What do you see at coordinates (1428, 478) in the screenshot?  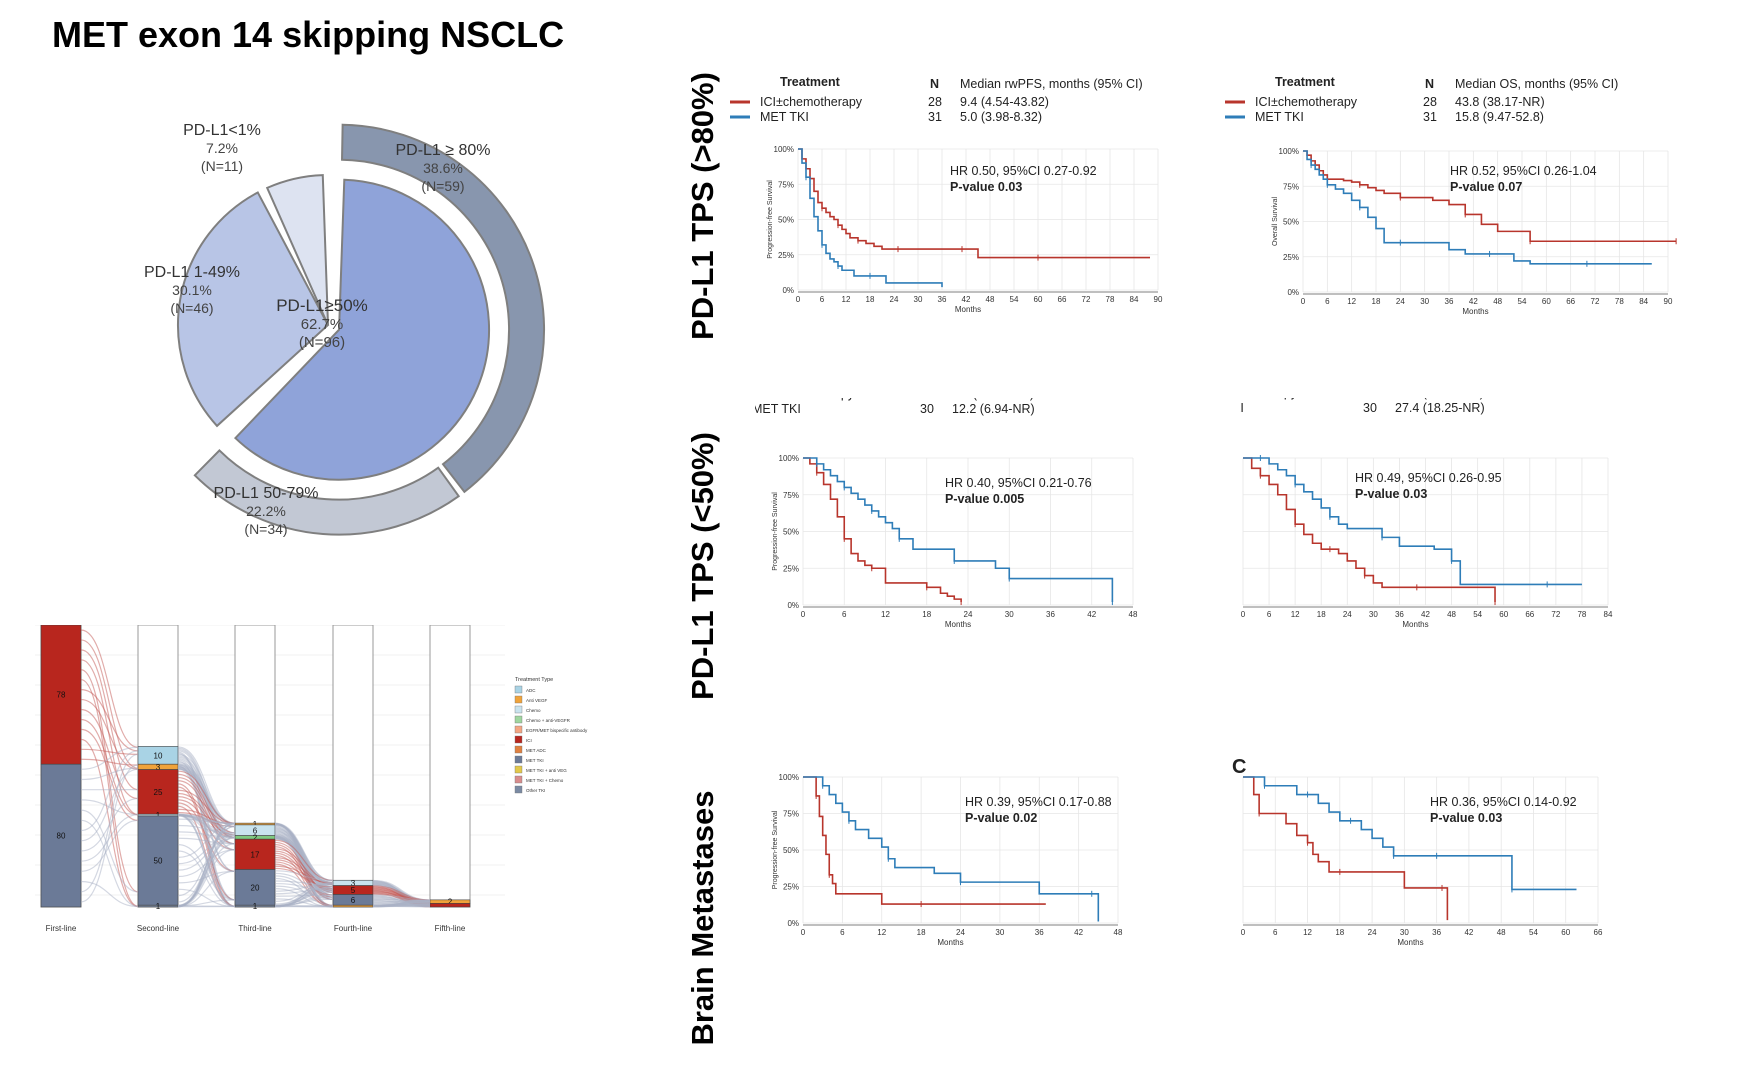 I see `km-hazard-ratio: HR 0.49, 95%CI 0.26-0.95` at bounding box center [1428, 478].